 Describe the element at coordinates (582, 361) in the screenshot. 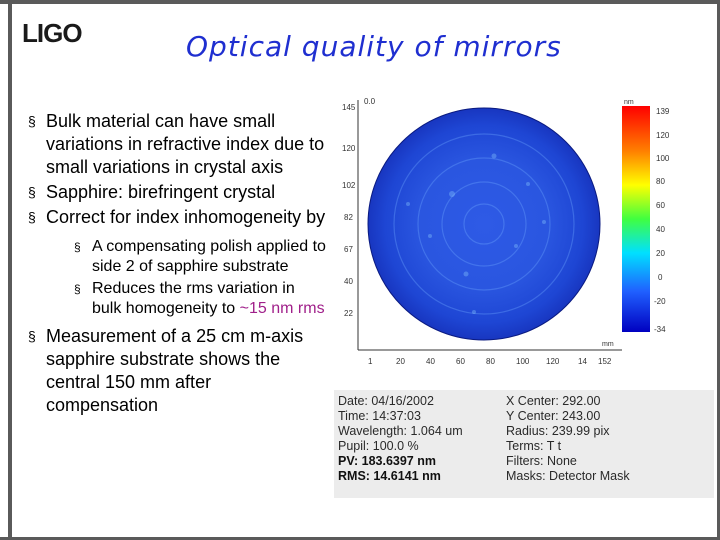

I see `x-tick-label: 14` at that location.